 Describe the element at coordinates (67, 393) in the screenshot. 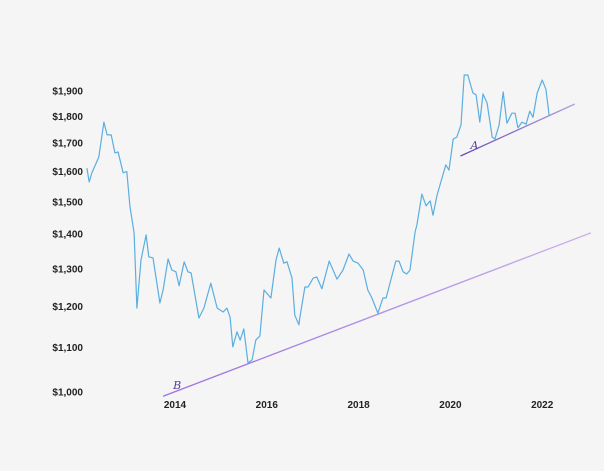

I see `y-tick-label: $1,000` at that location.